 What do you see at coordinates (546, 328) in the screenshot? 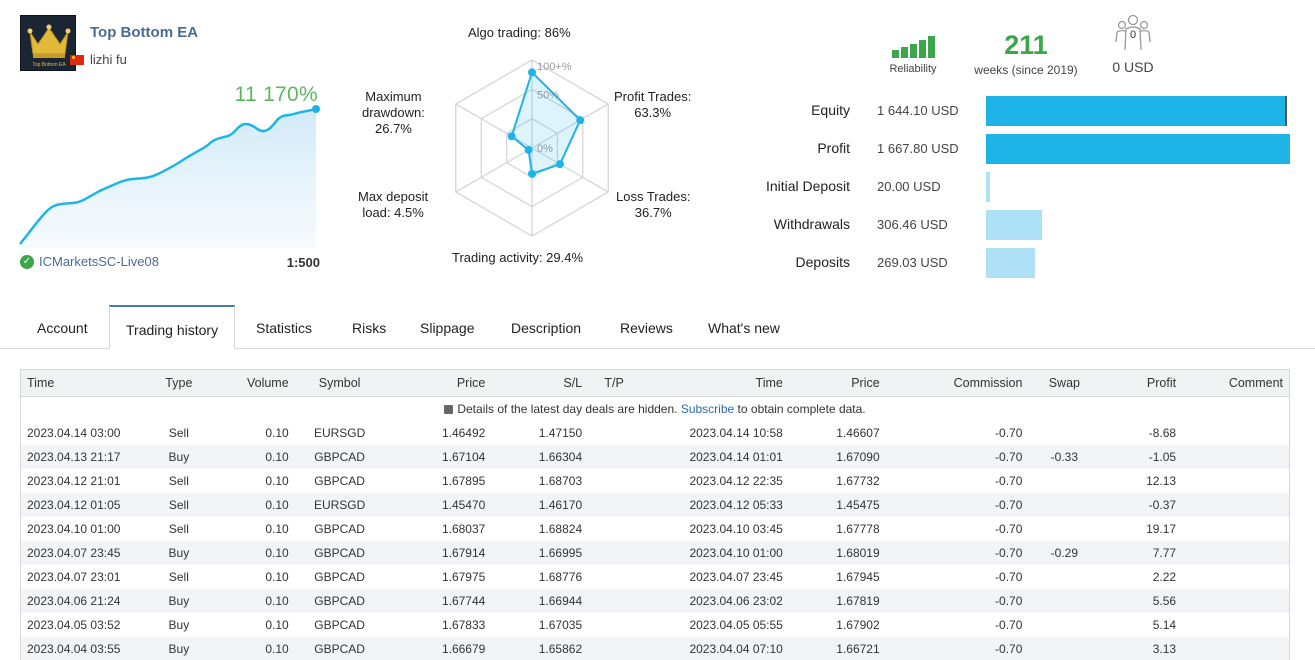
I see `tab-description: Description` at bounding box center [546, 328].